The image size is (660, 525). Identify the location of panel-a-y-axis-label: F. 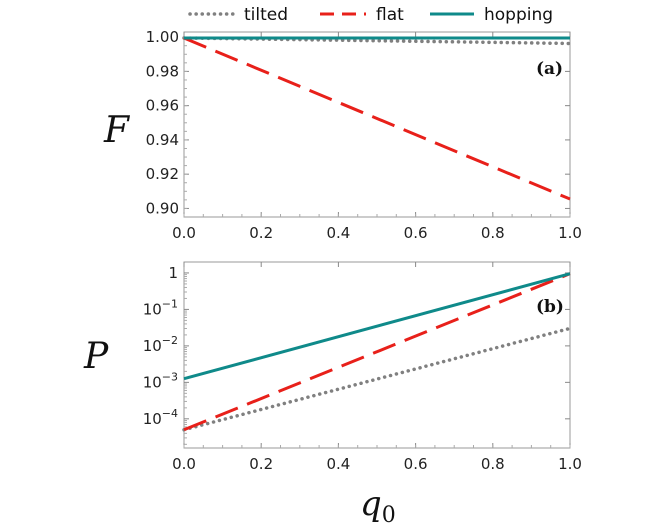
(117, 130).